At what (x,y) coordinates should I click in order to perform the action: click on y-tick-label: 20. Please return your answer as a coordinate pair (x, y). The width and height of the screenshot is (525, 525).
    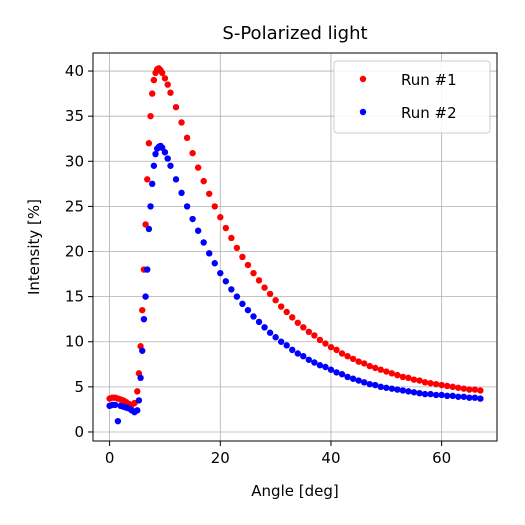
    Looking at the image, I should click on (74, 252).